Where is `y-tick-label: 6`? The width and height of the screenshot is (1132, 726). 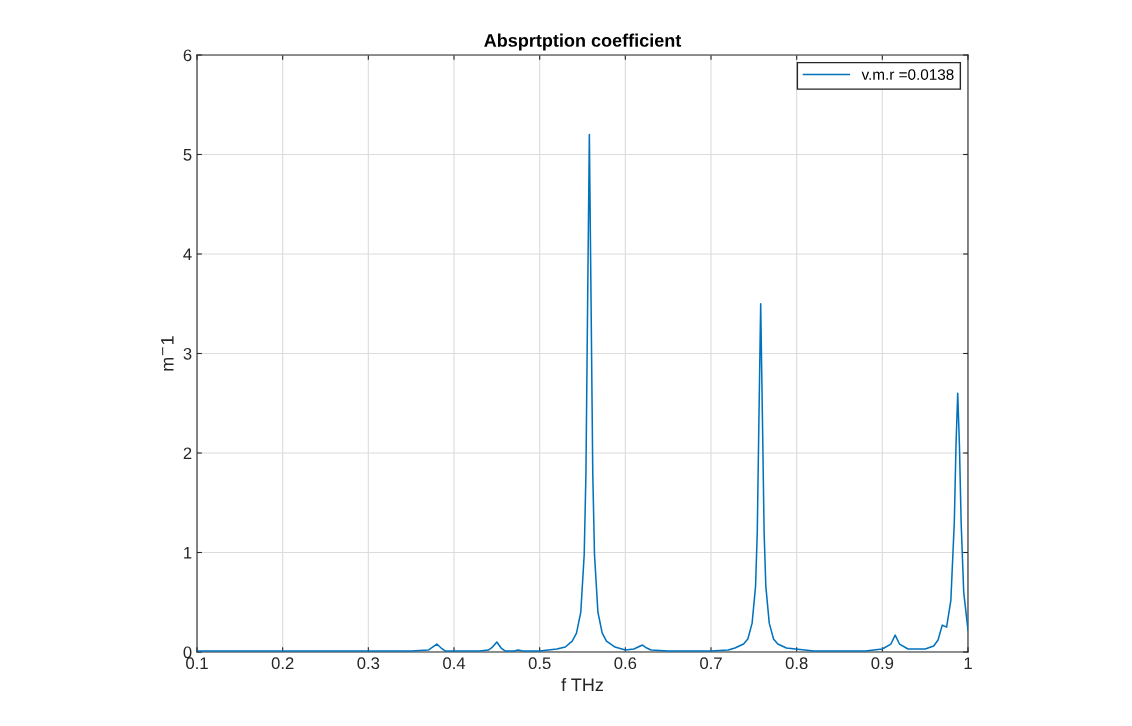 y-tick-label: 6 is located at coordinates (187, 55).